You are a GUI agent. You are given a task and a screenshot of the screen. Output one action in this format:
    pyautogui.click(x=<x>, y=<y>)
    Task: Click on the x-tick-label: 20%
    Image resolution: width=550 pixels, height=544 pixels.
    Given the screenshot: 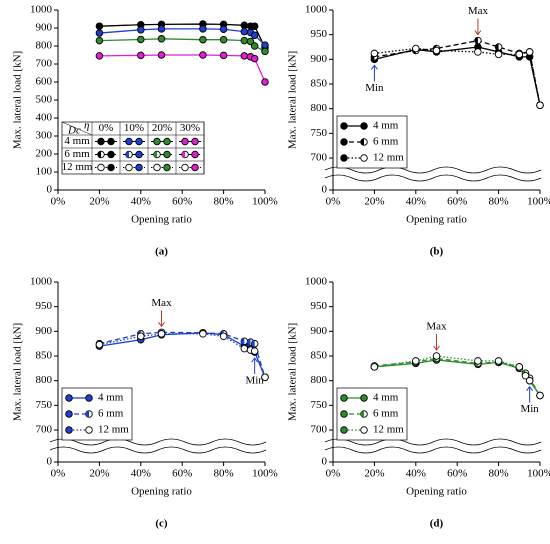 What is the action you would take?
    pyautogui.click(x=99, y=474)
    